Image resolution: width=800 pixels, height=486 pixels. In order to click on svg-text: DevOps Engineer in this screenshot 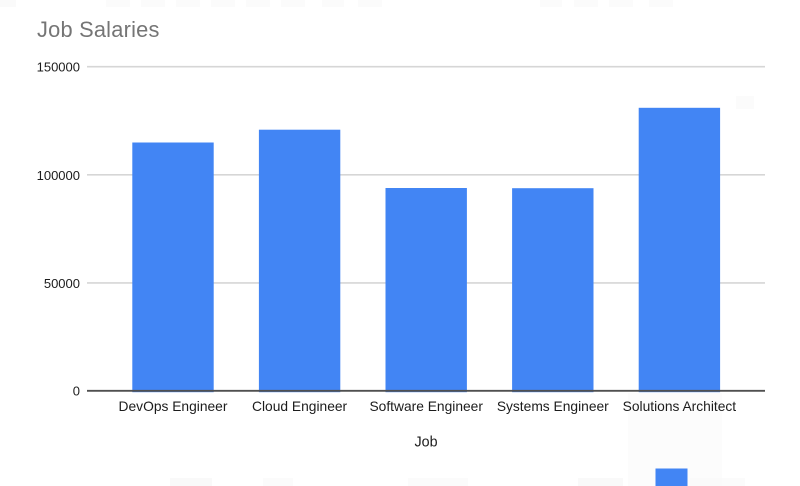, I will do `click(173, 406)`.